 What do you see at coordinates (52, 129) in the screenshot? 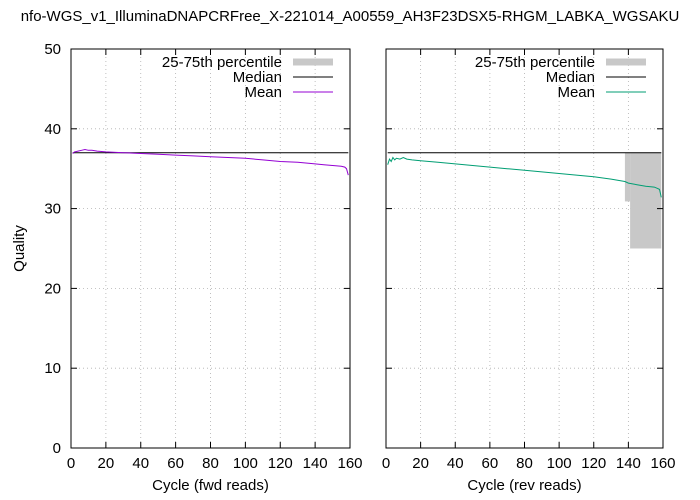
I see `y-tick-label: 40` at bounding box center [52, 129].